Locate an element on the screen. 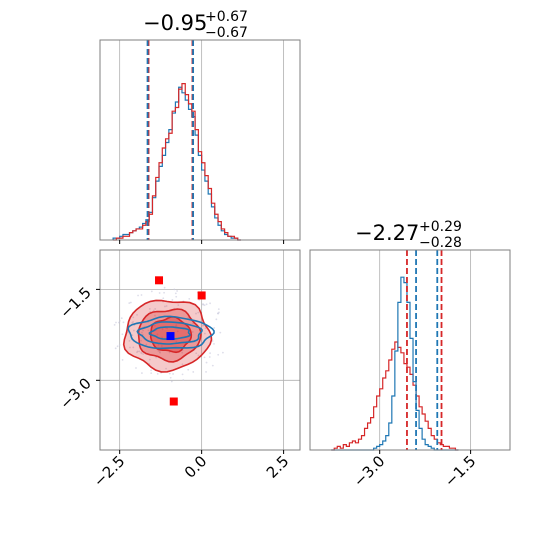 Image resolution: width=550 pixels, height=550 pixels. hist0-red-step-line is located at coordinates (177, 162).